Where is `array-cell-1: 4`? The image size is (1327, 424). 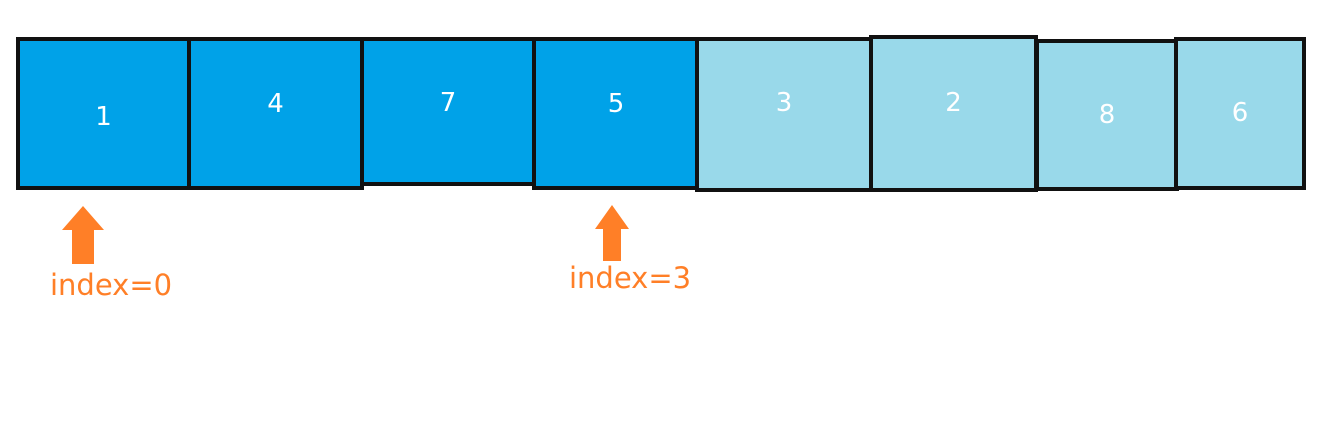 array-cell-1: 4 is located at coordinates (275, 113).